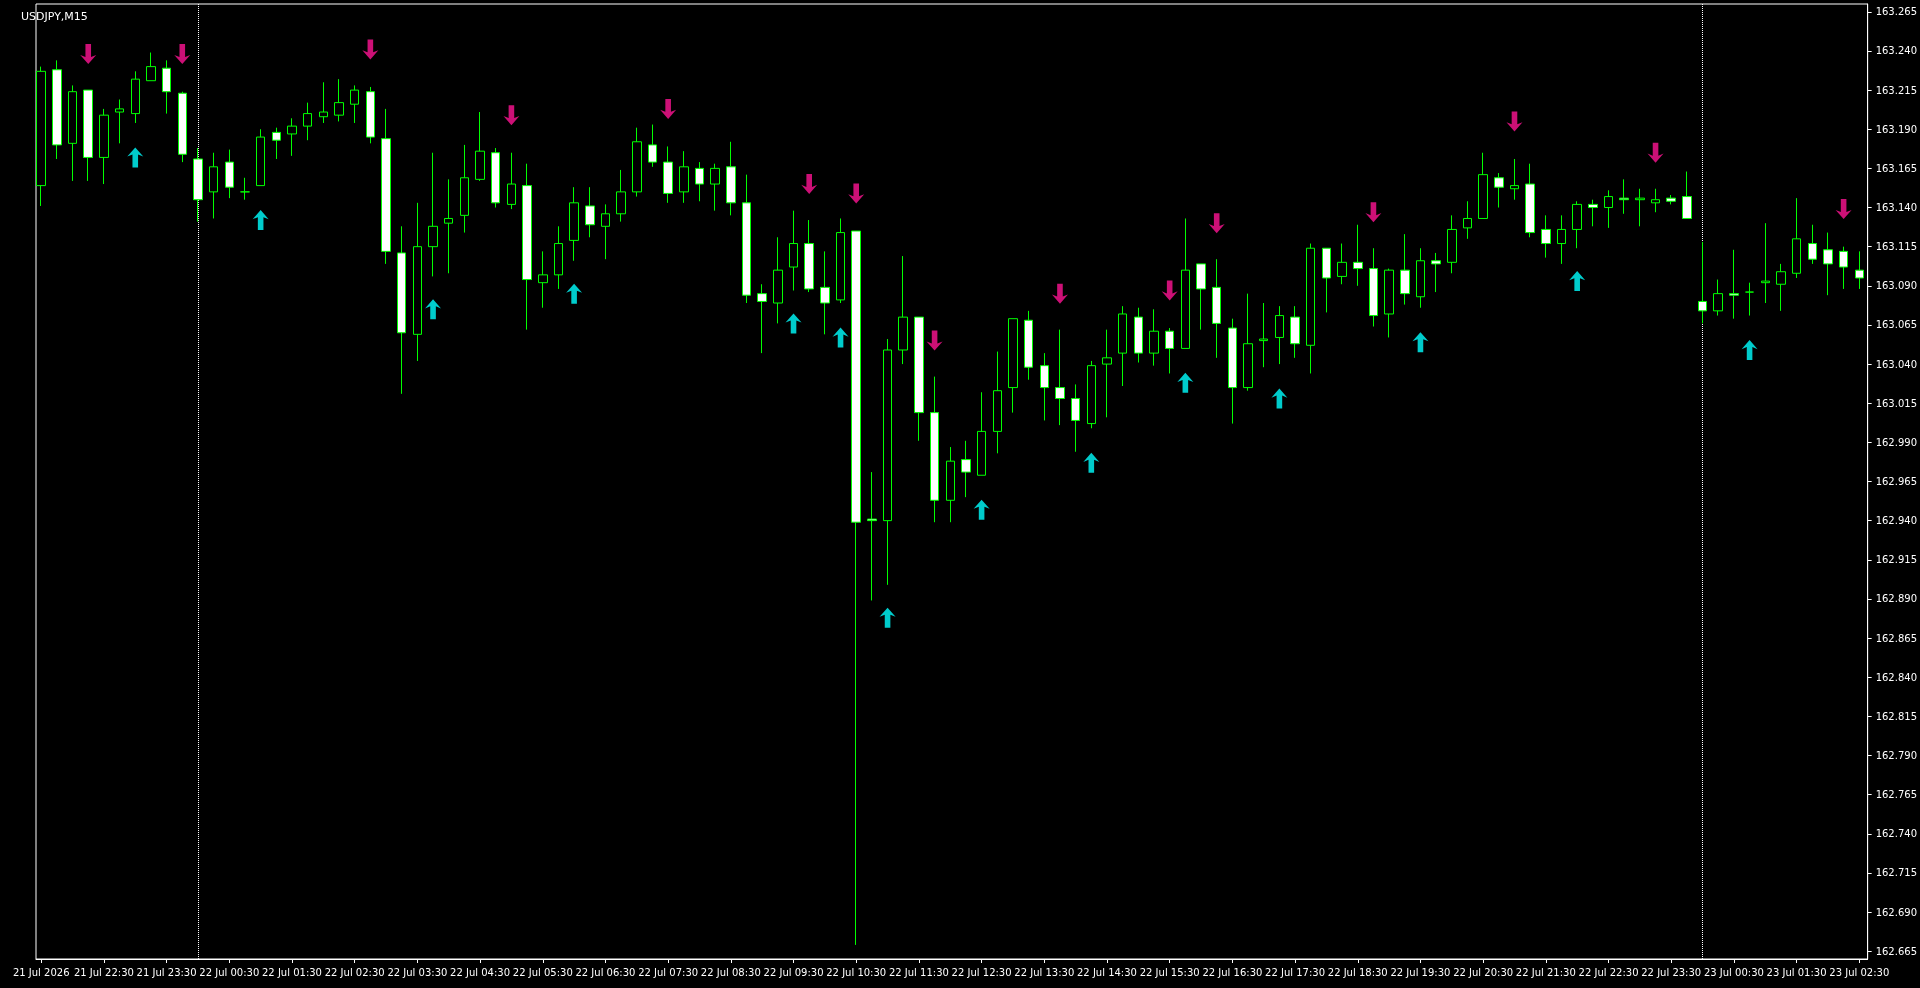 The image size is (1920, 988). I want to click on y-tick-label: 162.665, so click(1896, 951).